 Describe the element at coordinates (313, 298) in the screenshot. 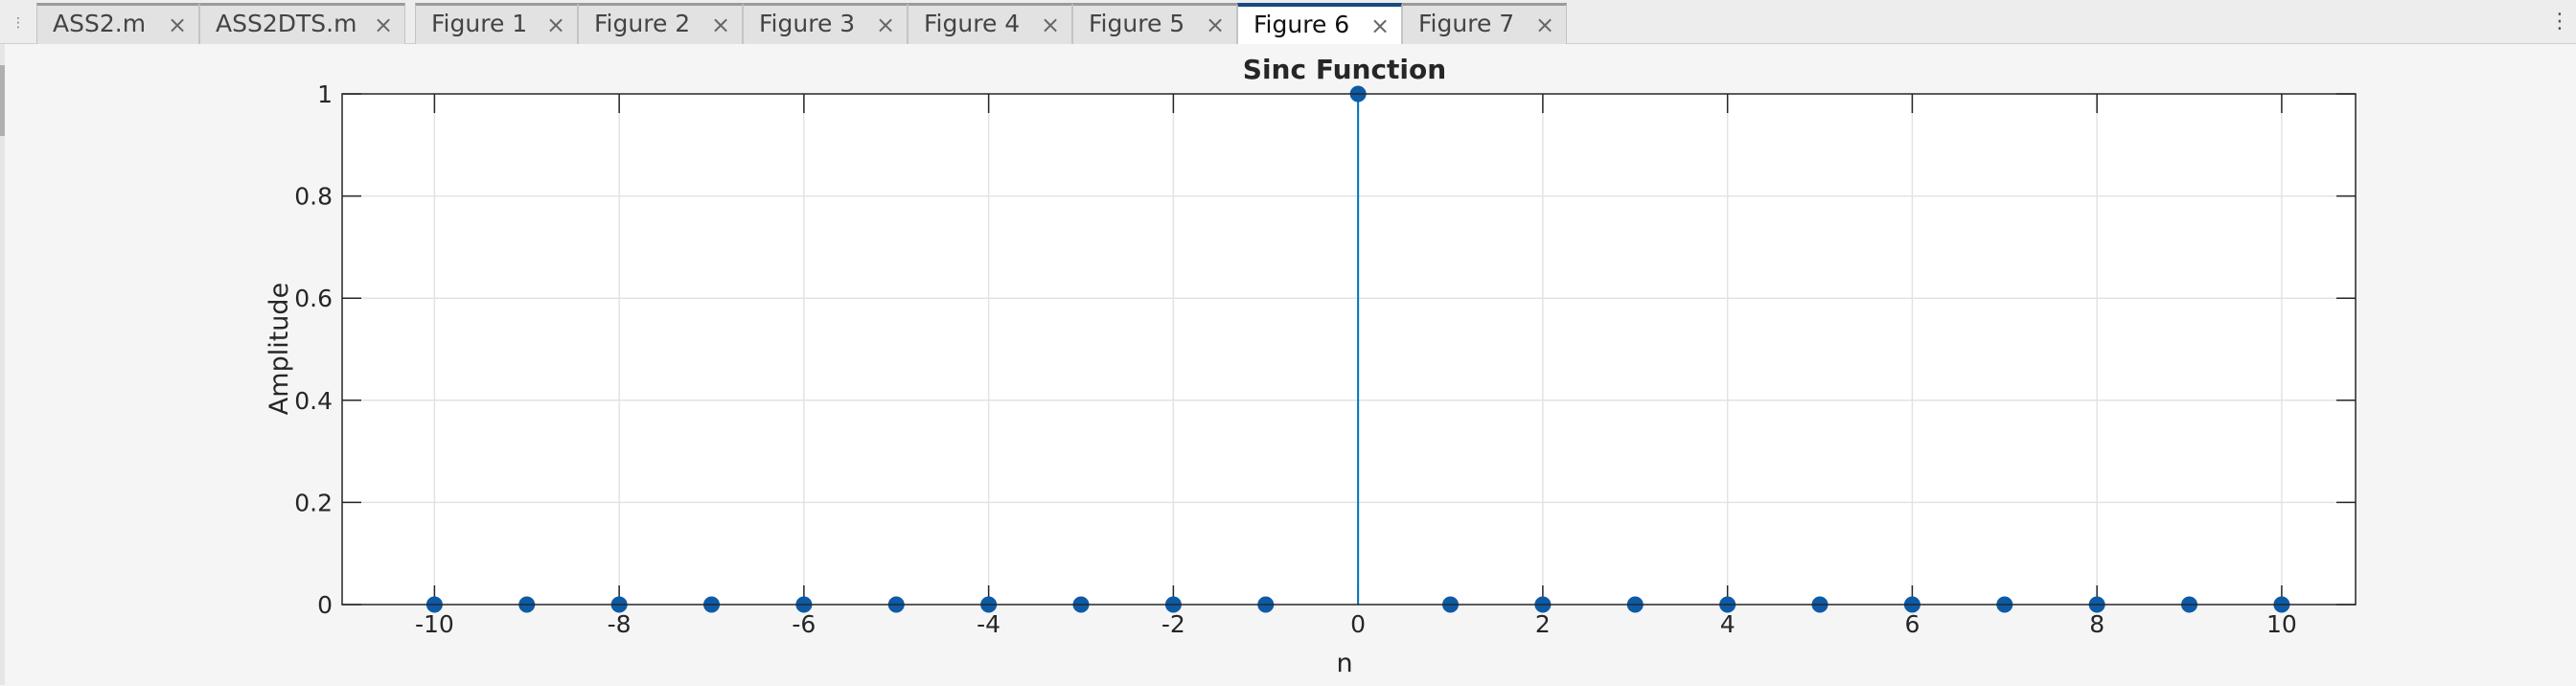

I see `y-tick-label: 0.6` at that location.